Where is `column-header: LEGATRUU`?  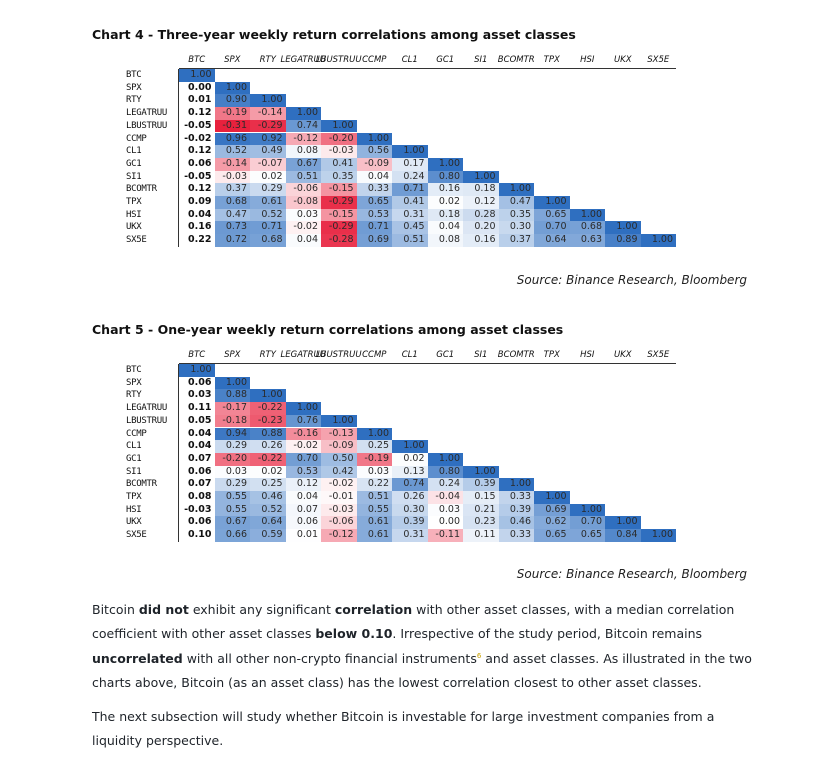
column-header: LEGATRUU is located at coordinates (303, 60).